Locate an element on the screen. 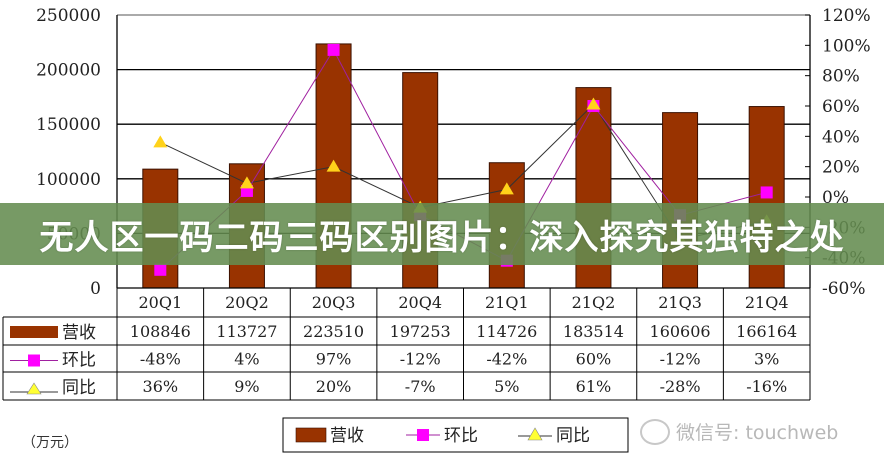 Image resolution: width=884 pixels, height=470 pixels. table-cell: -48% is located at coordinates (160, 359).